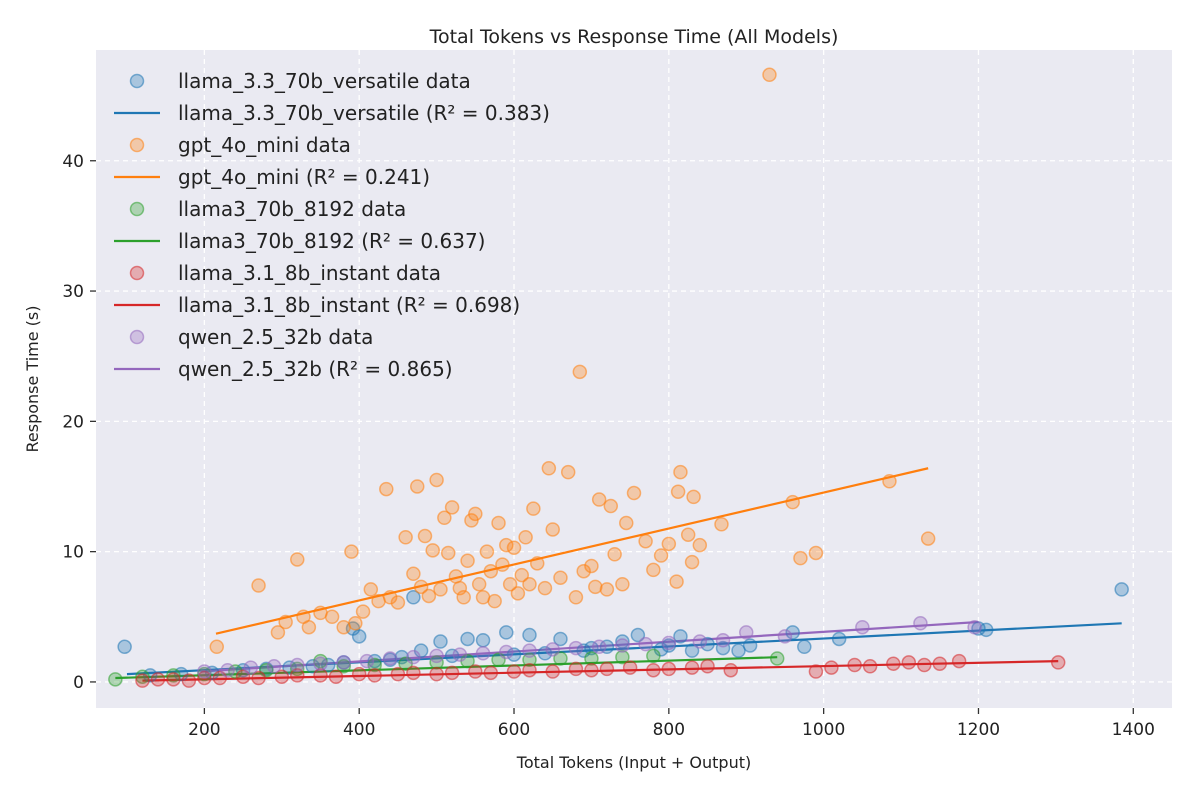 This screenshot has height=800, width=1200. Describe the element at coordinates (324, 81) in the screenshot. I see `legend-label: llama_3.3_70b_versatile data` at that location.